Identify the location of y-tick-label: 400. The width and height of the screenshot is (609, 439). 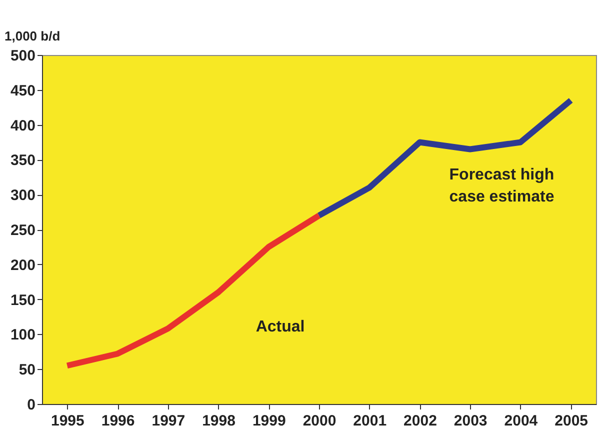
(23, 125).